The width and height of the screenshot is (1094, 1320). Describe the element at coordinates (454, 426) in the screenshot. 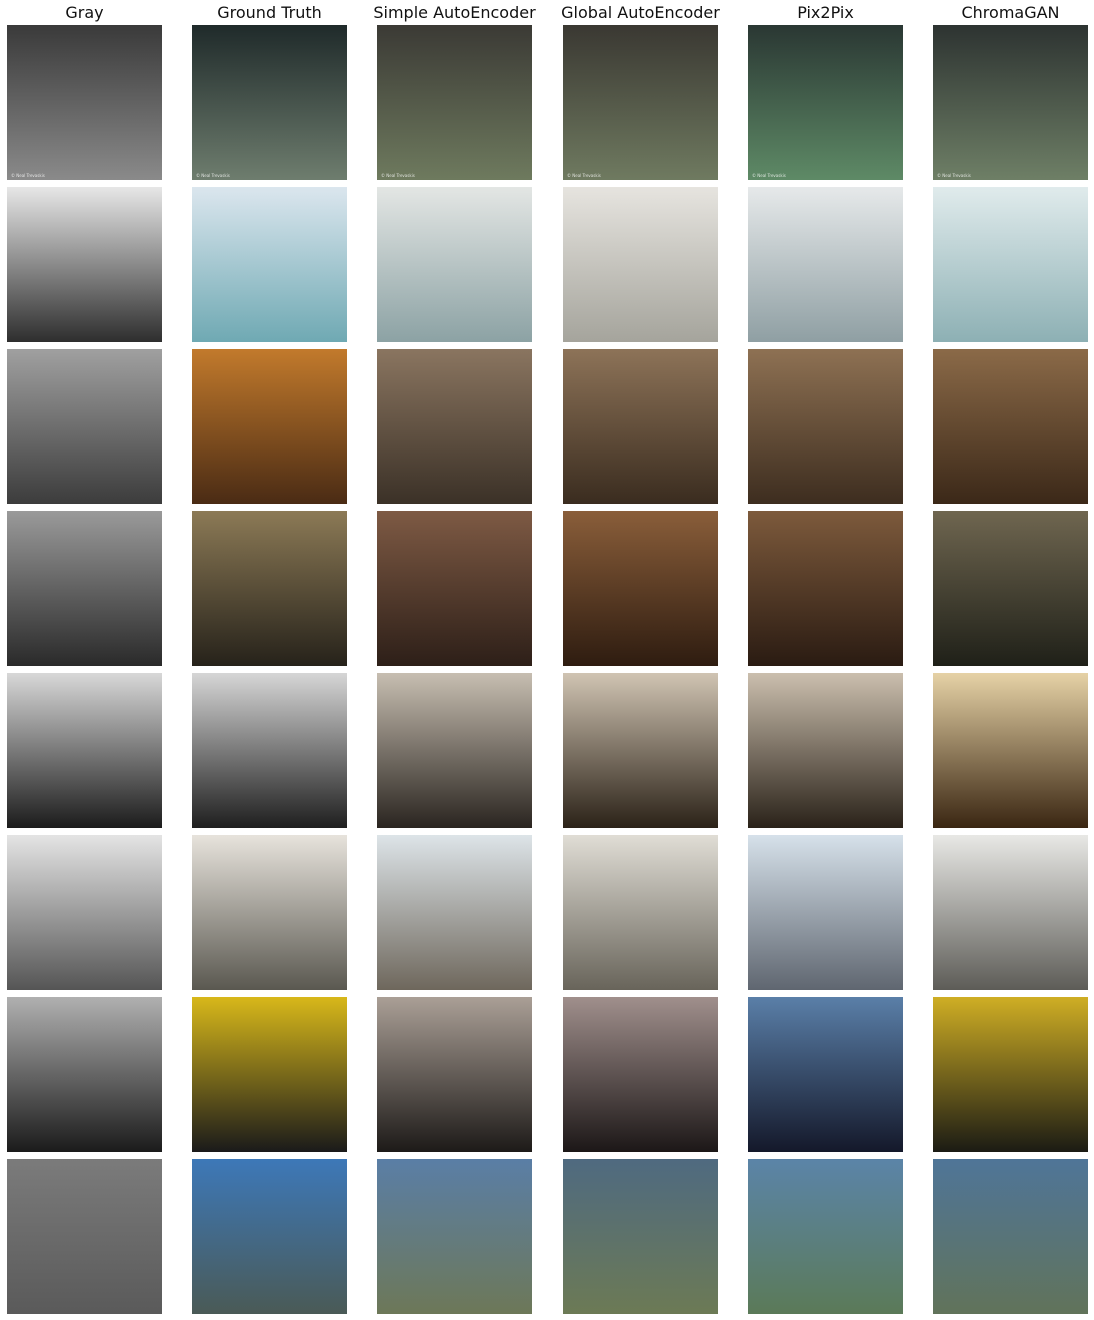

I see `image-wooden-loft-interior-sae` at that location.